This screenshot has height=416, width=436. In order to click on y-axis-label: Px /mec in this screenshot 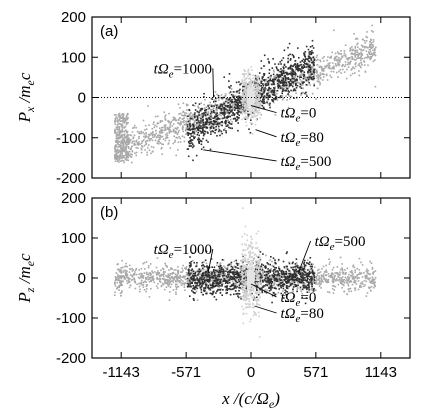, I will do `click(26, 97)`.